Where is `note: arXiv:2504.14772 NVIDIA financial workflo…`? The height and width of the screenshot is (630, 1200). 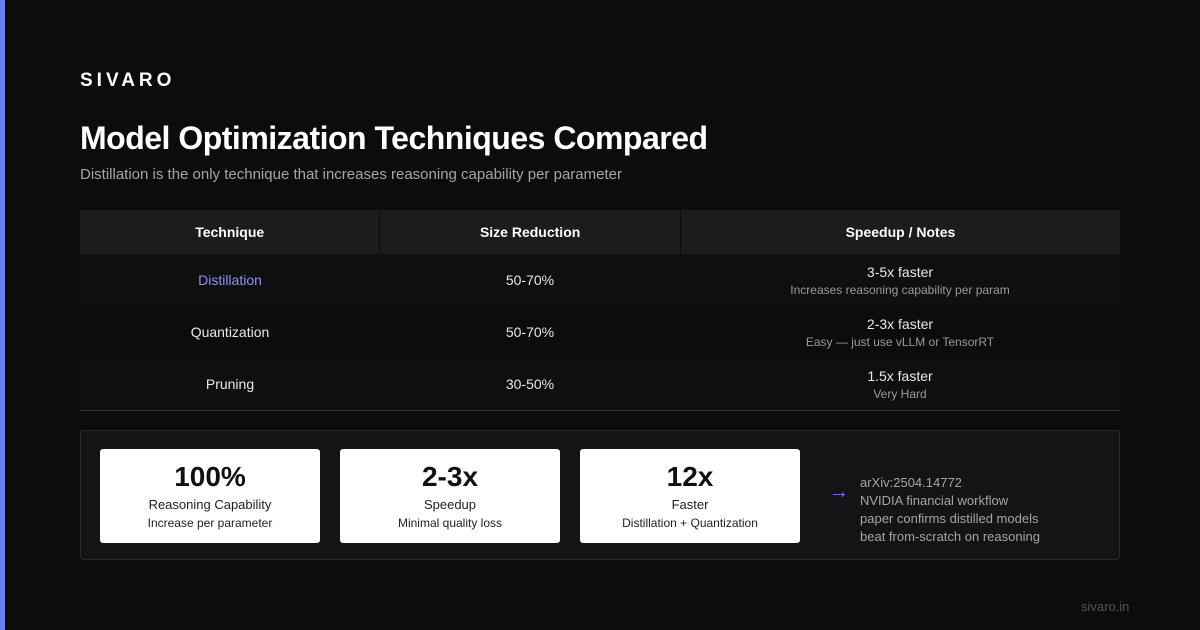 note: arXiv:2504.14772 NVIDIA financial workflo… is located at coordinates (950, 510).